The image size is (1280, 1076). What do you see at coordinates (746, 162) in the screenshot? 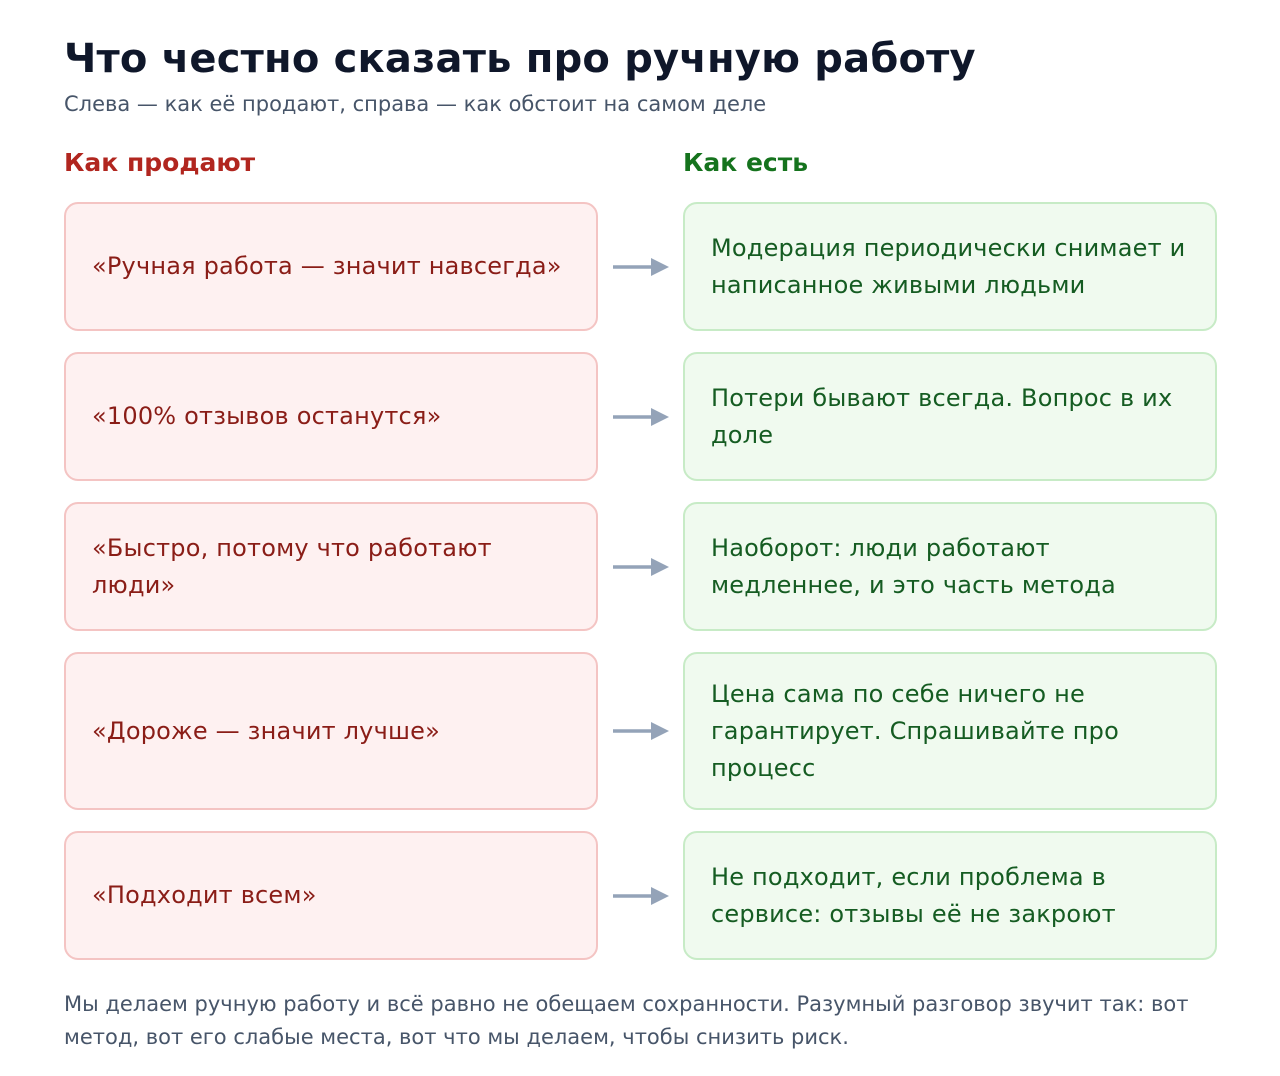
I see `fact-column-heading: Как есть` at bounding box center [746, 162].